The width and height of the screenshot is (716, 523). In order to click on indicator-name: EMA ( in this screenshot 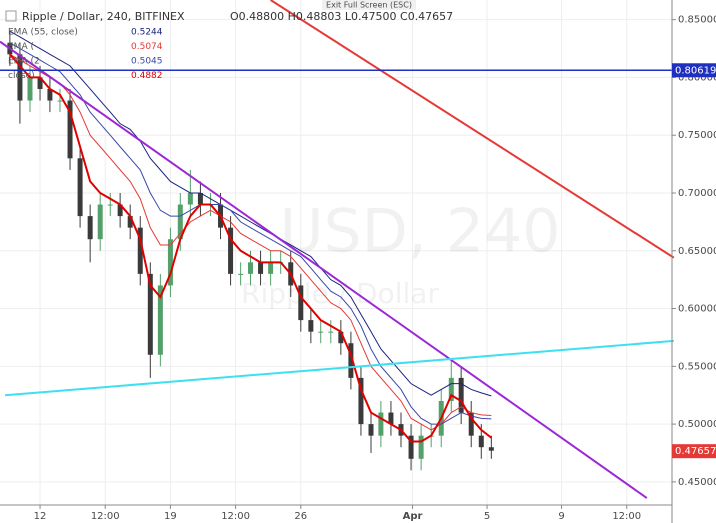, I will do `click(21, 47)`.